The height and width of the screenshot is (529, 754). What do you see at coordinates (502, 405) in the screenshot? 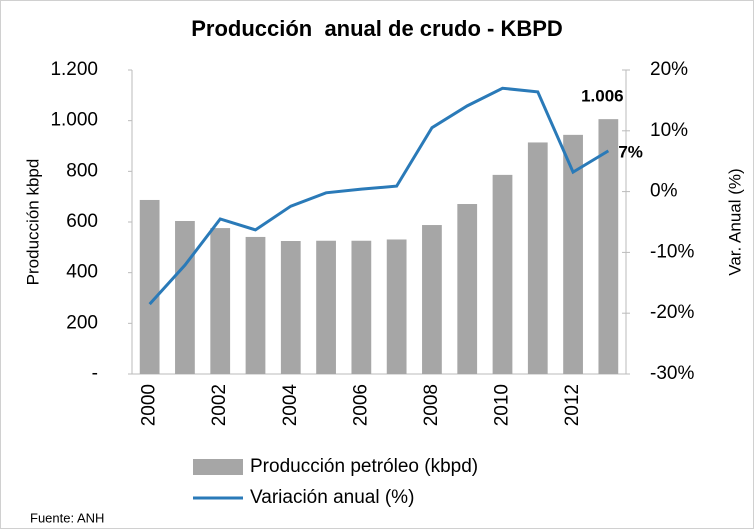
I see `x-tick-label: 2010` at bounding box center [502, 405].